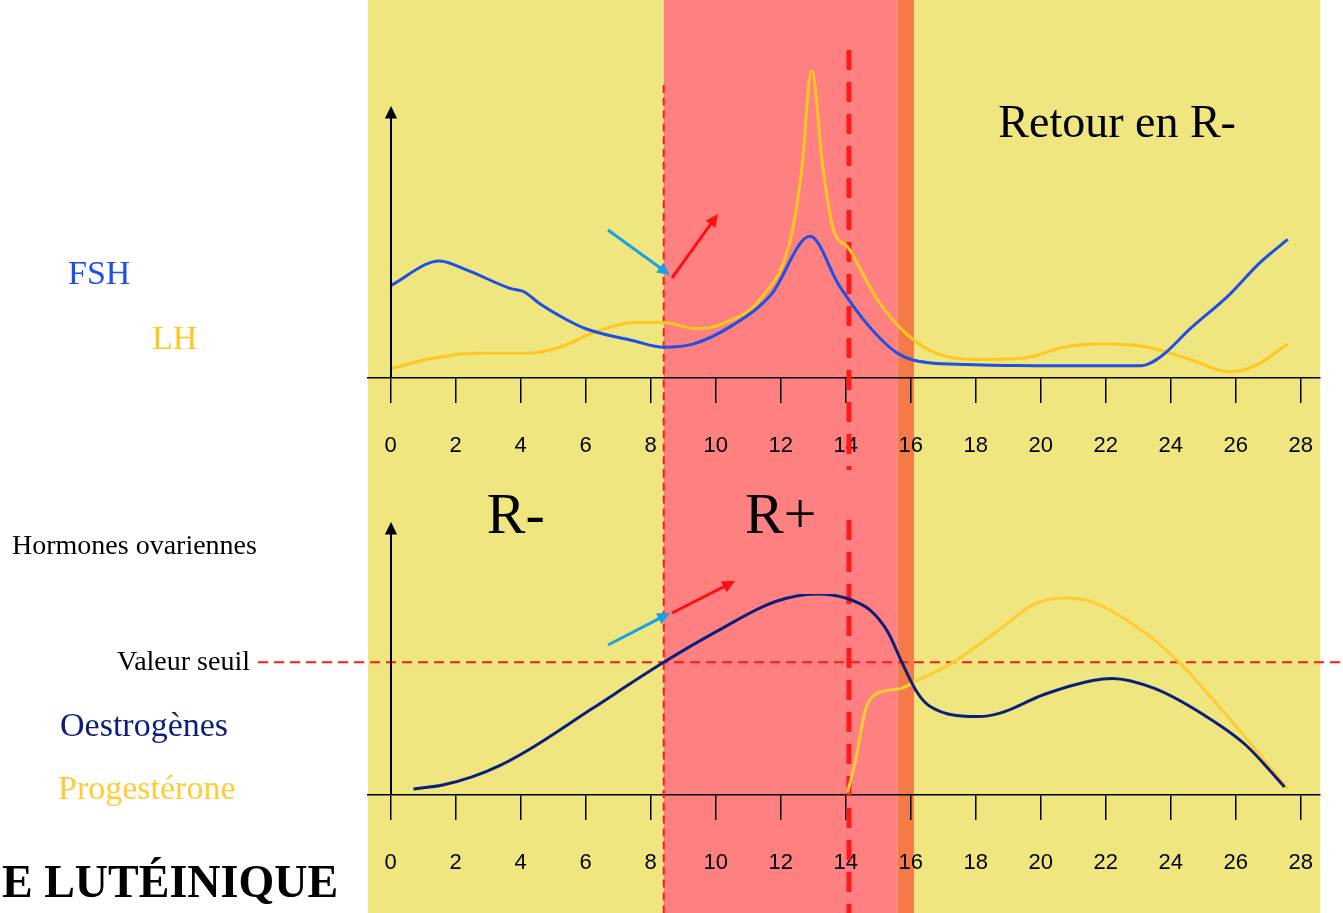 This screenshot has height=913, width=1343. I want to click on band-label: Retour en R-, so click(1117, 122).